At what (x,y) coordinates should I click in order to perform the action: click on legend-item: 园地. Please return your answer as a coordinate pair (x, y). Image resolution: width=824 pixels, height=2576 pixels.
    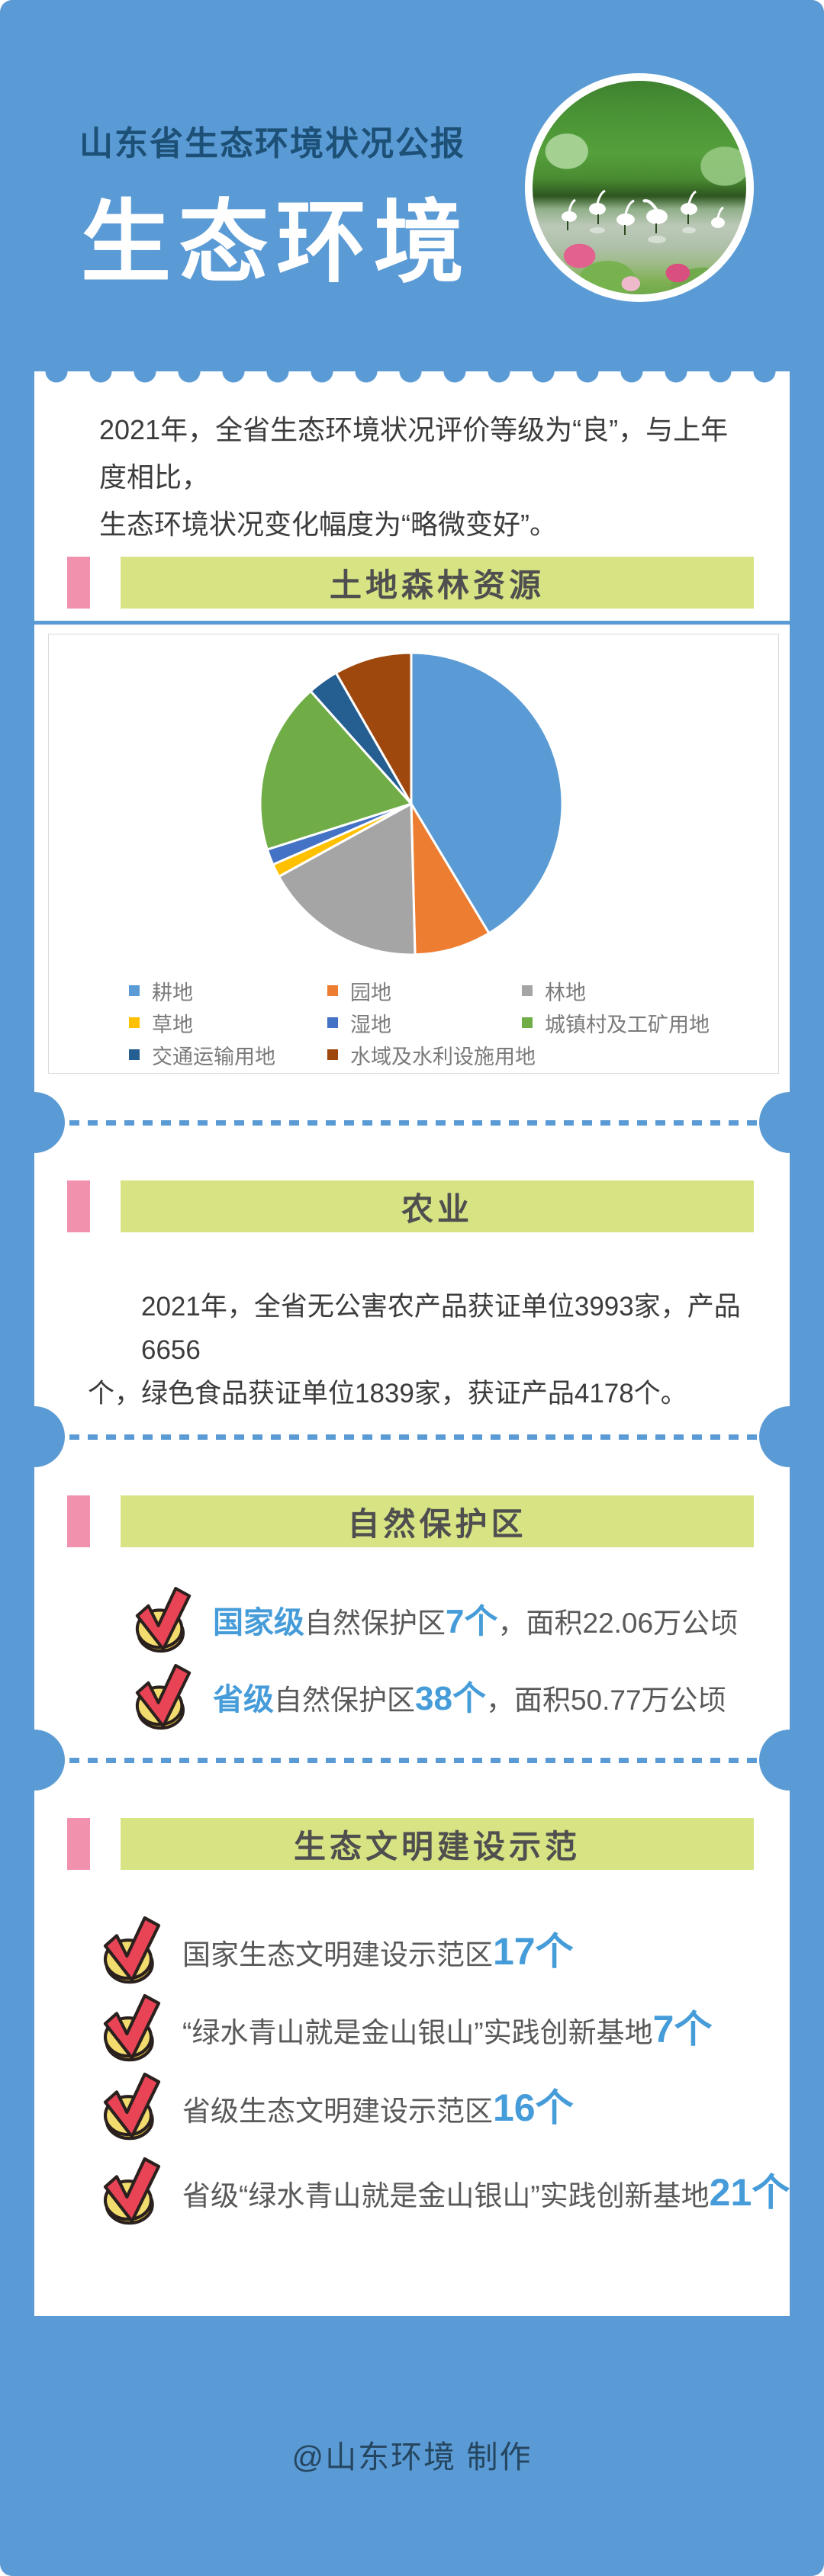
    Looking at the image, I should click on (424, 990).